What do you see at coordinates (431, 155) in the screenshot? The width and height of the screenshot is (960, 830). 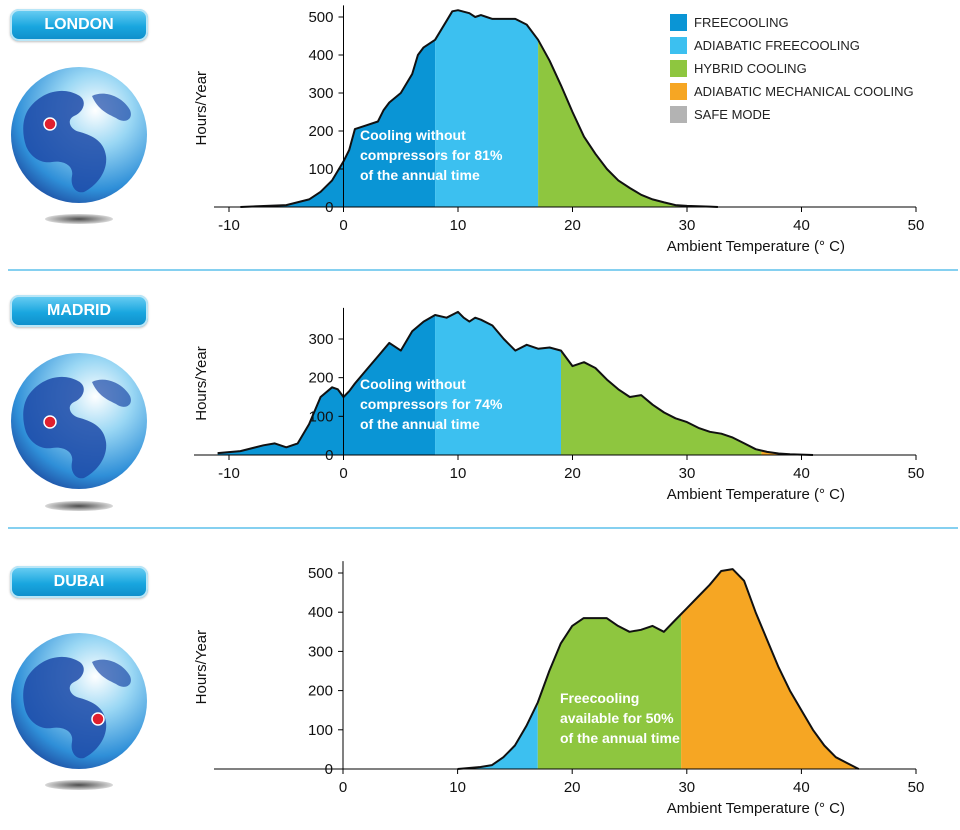 I see `annotation-line: compressors for 81%` at bounding box center [431, 155].